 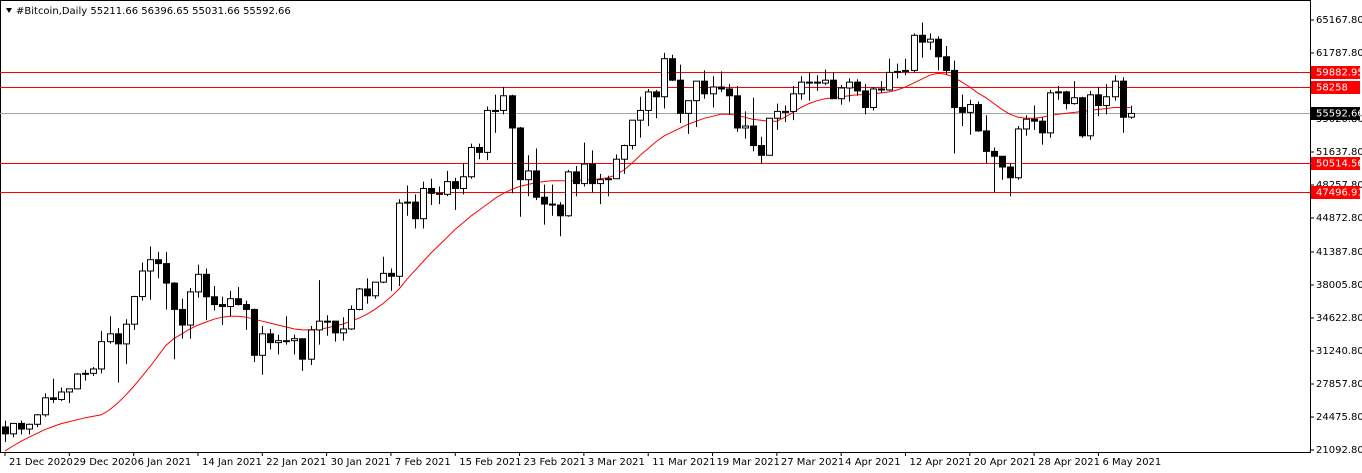 What do you see at coordinates (361, 462) in the screenshot?
I see `x-tick-label: 30 Jan 2021` at bounding box center [361, 462].